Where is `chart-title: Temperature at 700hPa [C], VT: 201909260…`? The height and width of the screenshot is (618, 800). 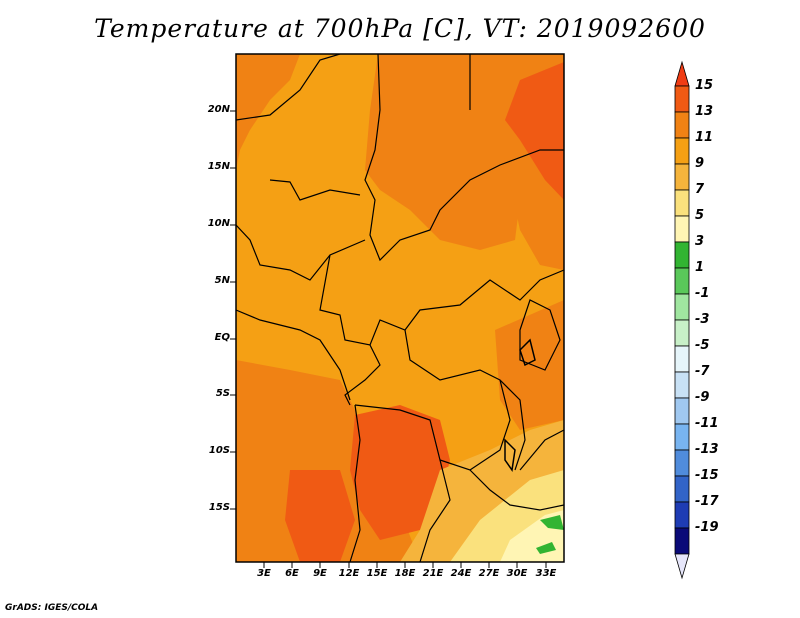 chart-title: Temperature at 700hPa [C], VT: 201909260… is located at coordinates (400, 28).